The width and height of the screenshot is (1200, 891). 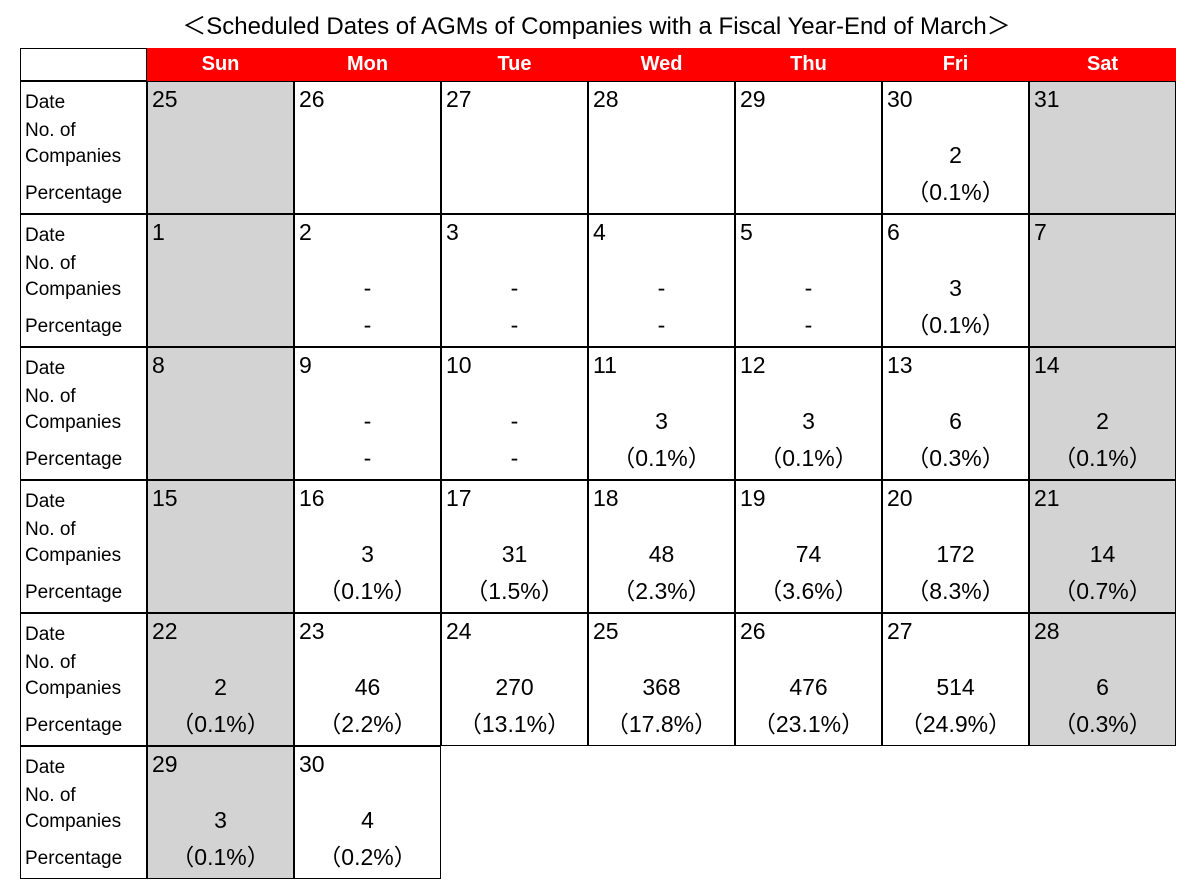 What do you see at coordinates (514, 280) in the screenshot?
I see `calendar-day-cell: 3 - -` at bounding box center [514, 280].